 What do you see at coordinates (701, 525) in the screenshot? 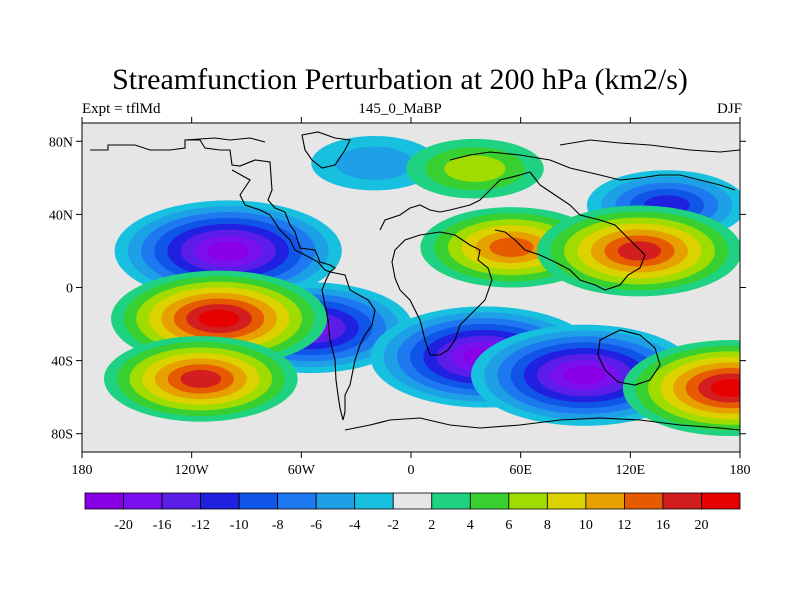
I see `colorbar-label: 20` at bounding box center [701, 525].